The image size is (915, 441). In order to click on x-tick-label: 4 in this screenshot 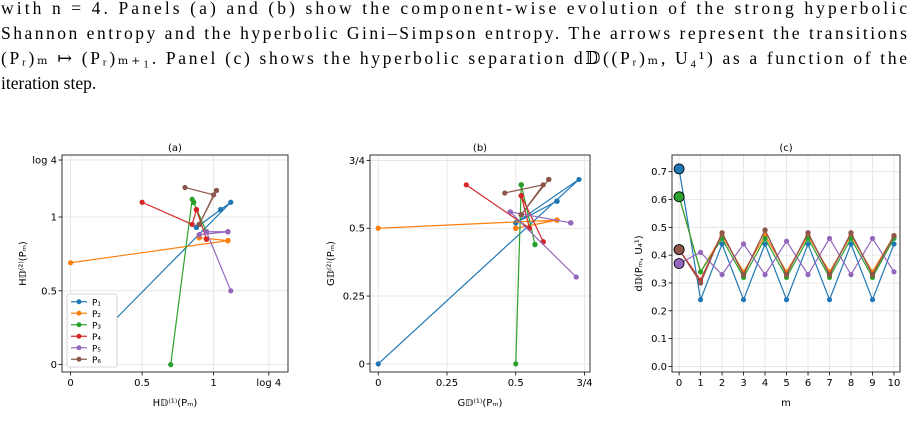, I will do `click(765, 383)`.